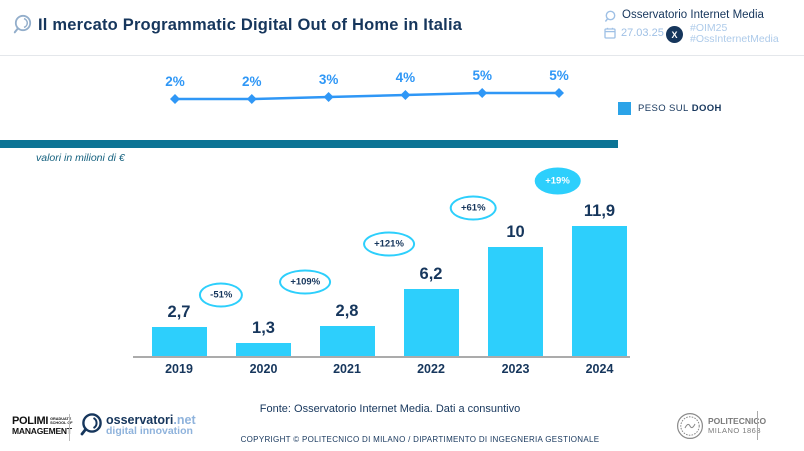  I want to click on osservatori-tagline: digital innovation, so click(149, 431).